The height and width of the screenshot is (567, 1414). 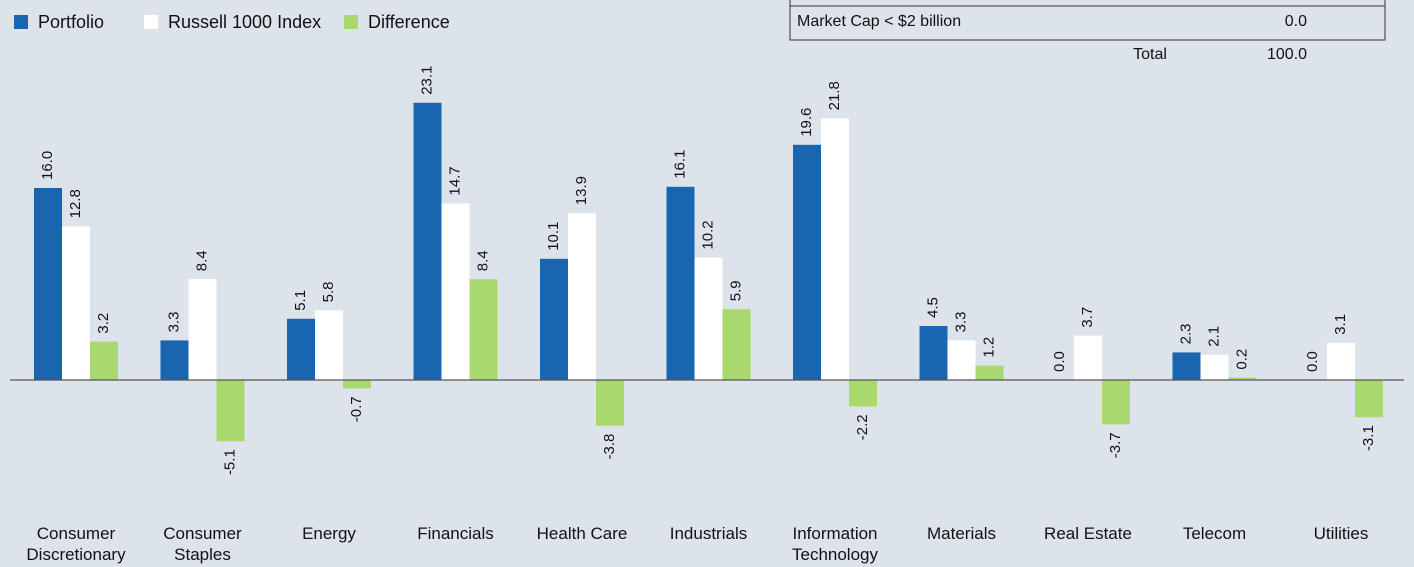 I want to click on x-tick-label: Materials, so click(x=961, y=533).